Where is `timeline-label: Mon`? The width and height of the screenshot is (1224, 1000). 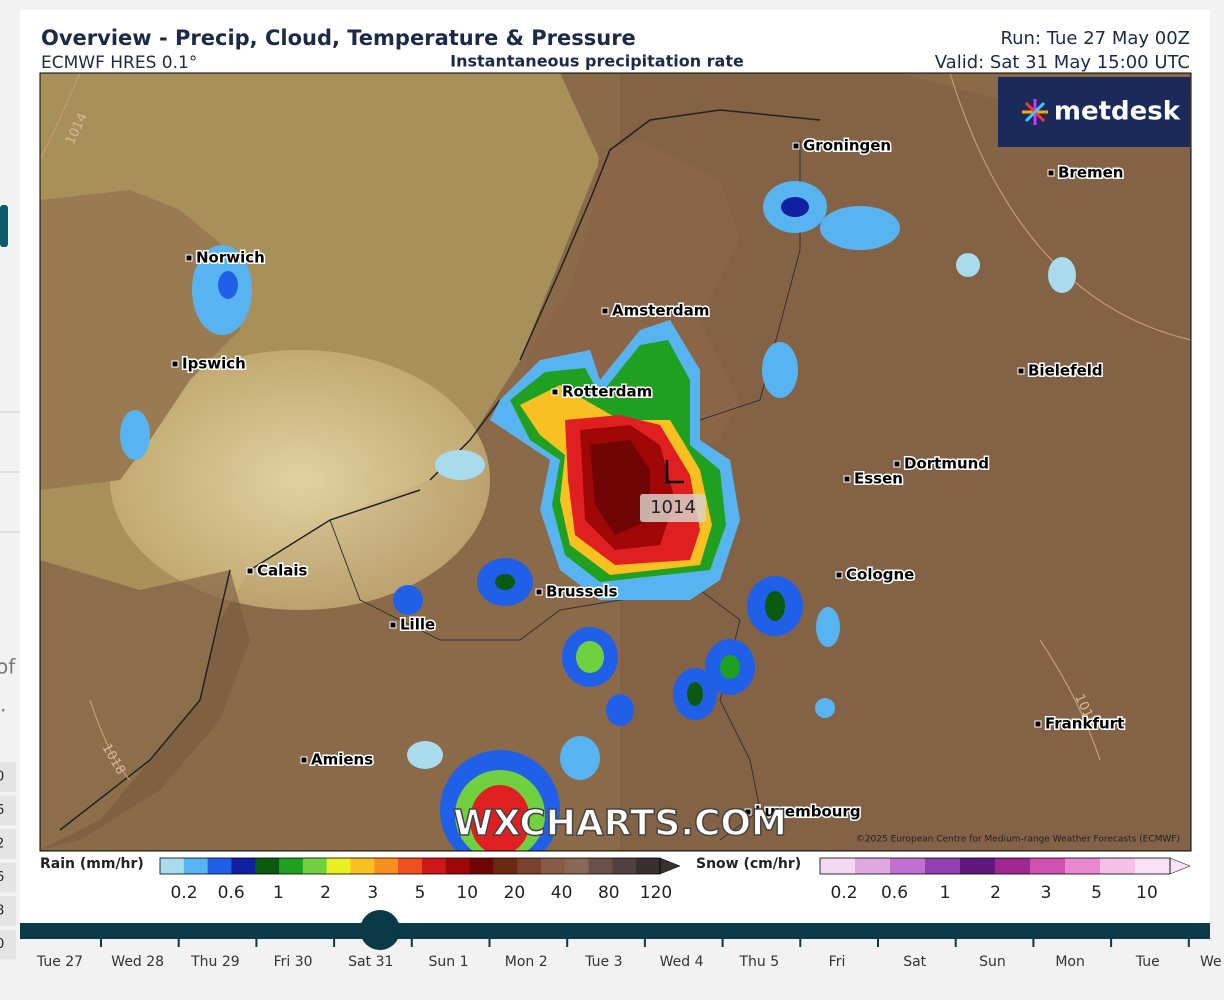
timeline-label: Mon is located at coordinates (1070, 962).